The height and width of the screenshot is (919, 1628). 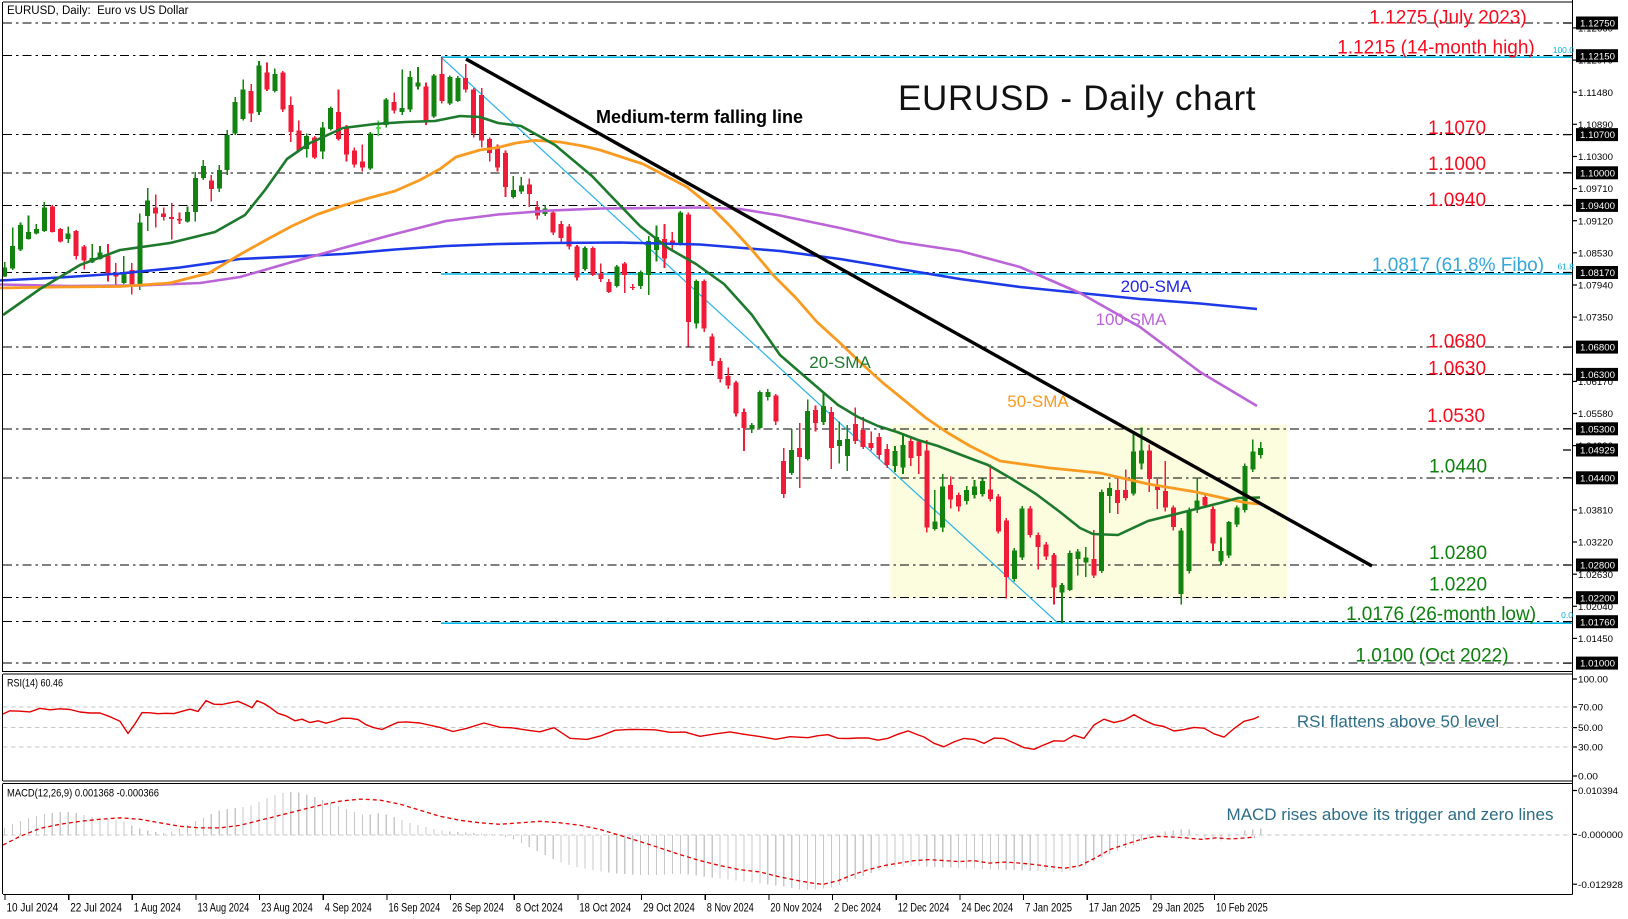 I want to click on svg-text: 10 Jul 2024, so click(x=33, y=908).